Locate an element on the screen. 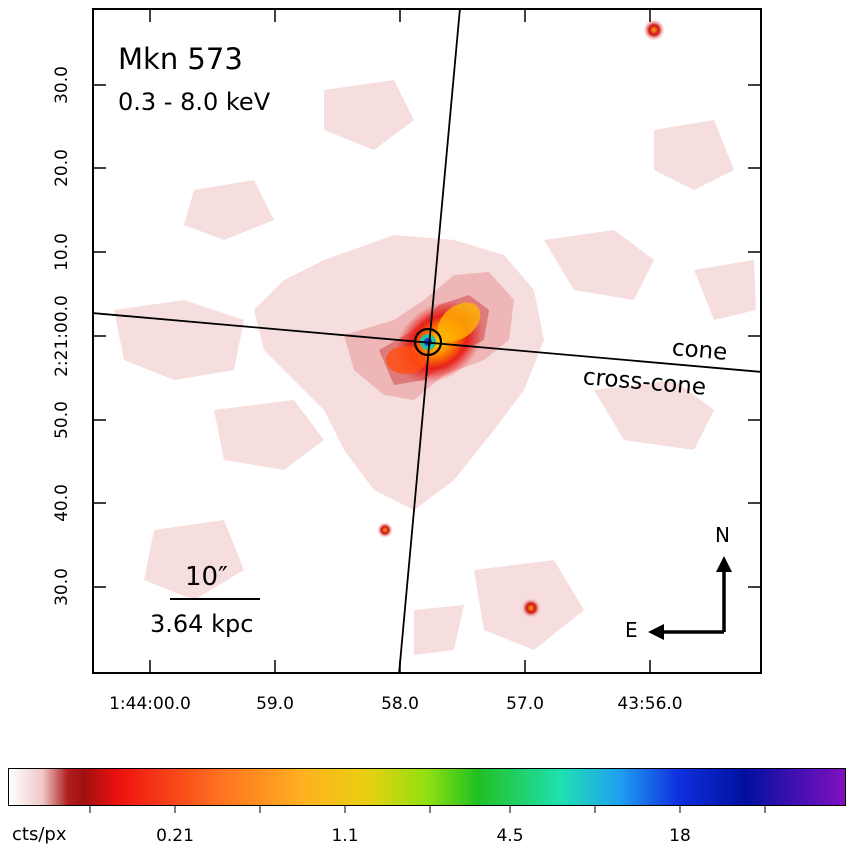  energy-band: 0.3 - 8.0 keV is located at coordinates (194, 102).